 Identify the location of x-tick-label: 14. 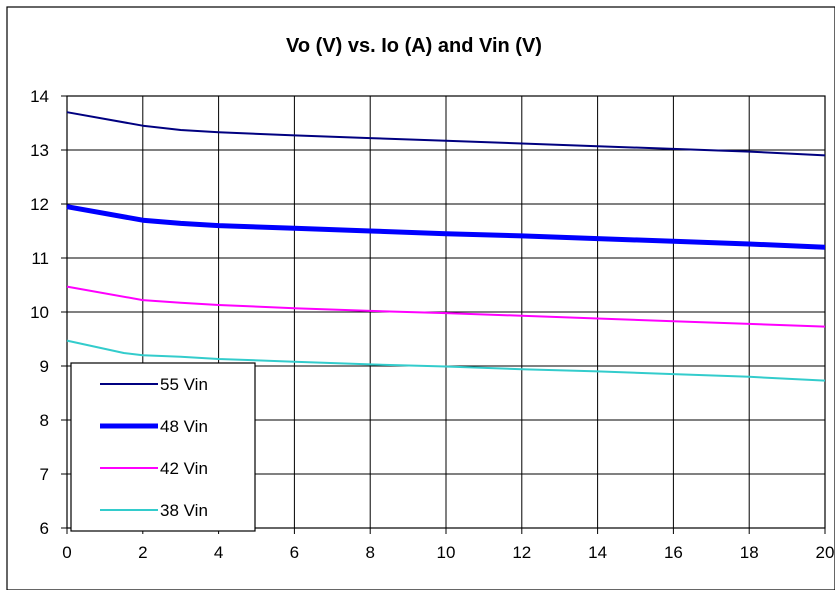
(597, 552).